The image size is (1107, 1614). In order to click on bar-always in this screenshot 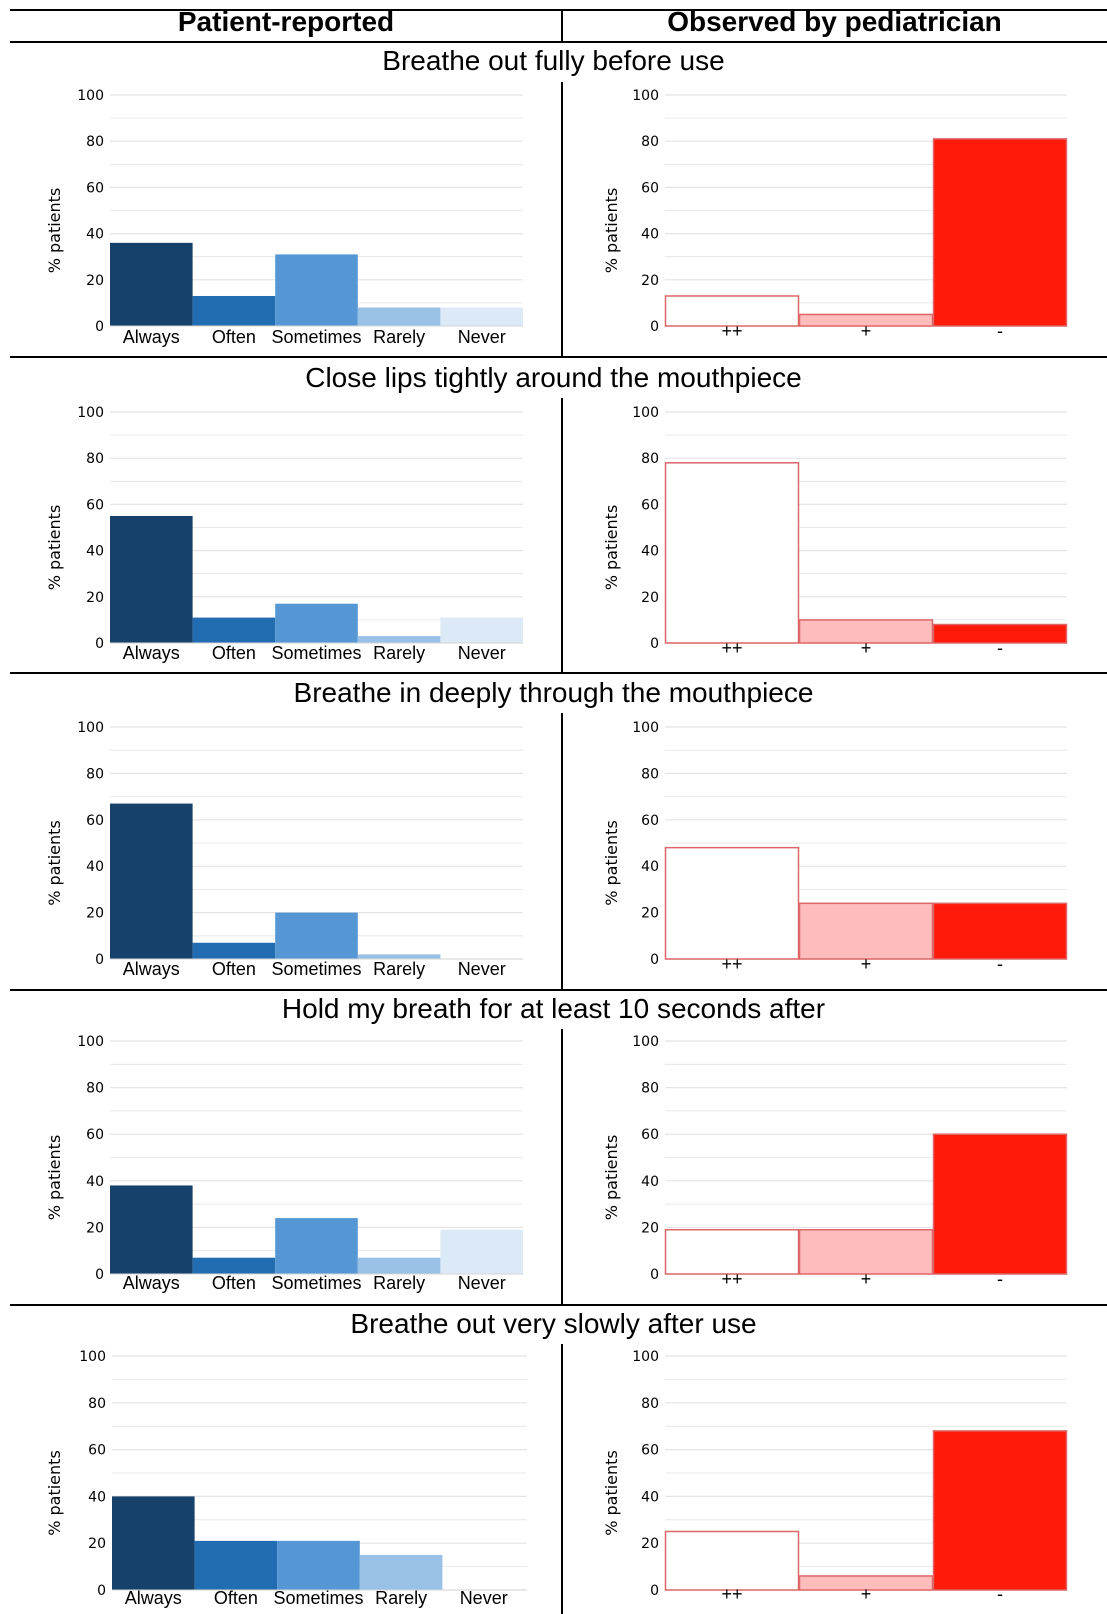, I will do `click(151, 579)`.